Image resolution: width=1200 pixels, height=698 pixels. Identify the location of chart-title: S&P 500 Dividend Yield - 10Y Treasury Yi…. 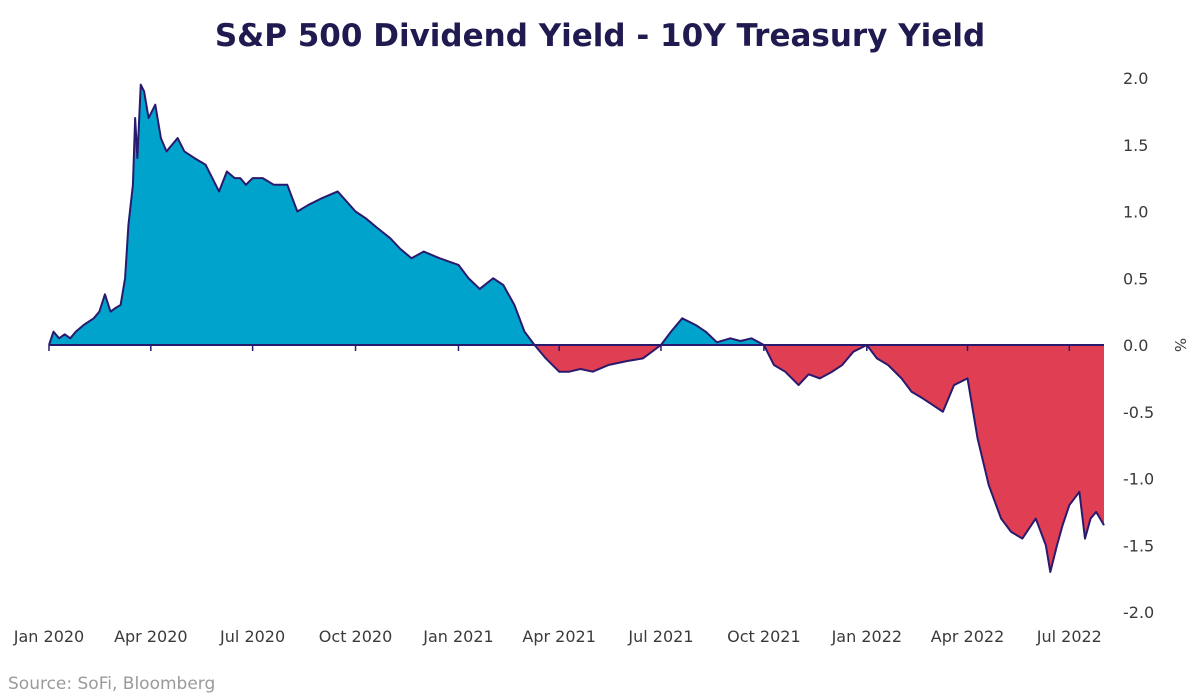
(600, 36).